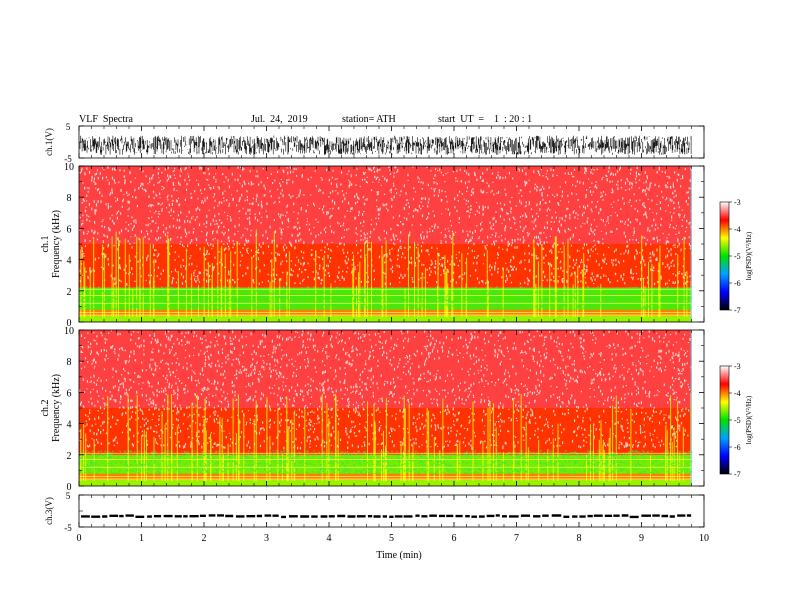  I want to click on chart-title: VLF Spectra, so click(106, 119).